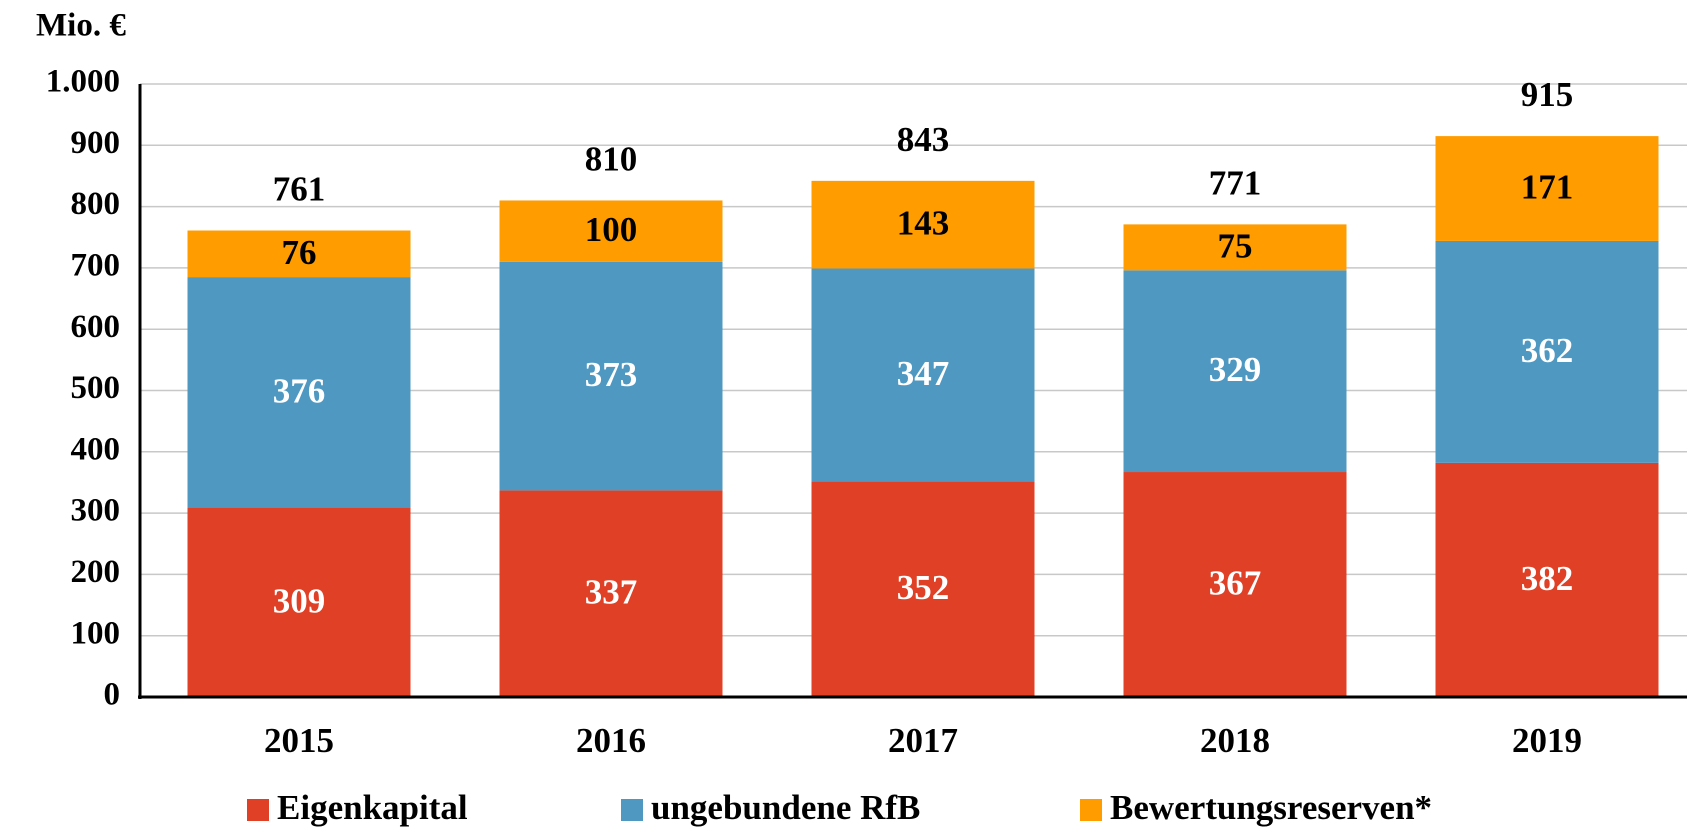  I want to click on value-label: 309, so click(299, 600).